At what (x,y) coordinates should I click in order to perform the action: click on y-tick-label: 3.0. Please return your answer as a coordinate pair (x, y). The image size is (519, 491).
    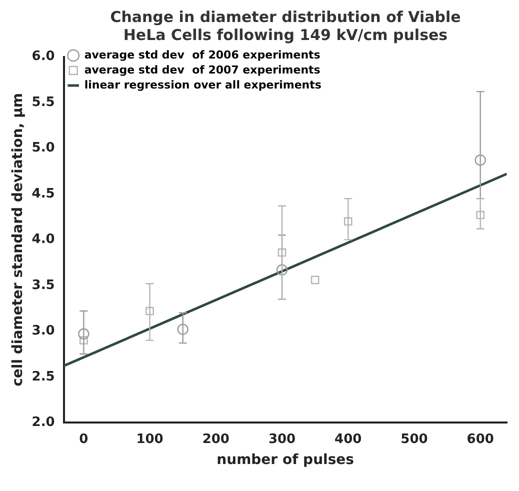
    Looking at the image, I should click on (43, 331).